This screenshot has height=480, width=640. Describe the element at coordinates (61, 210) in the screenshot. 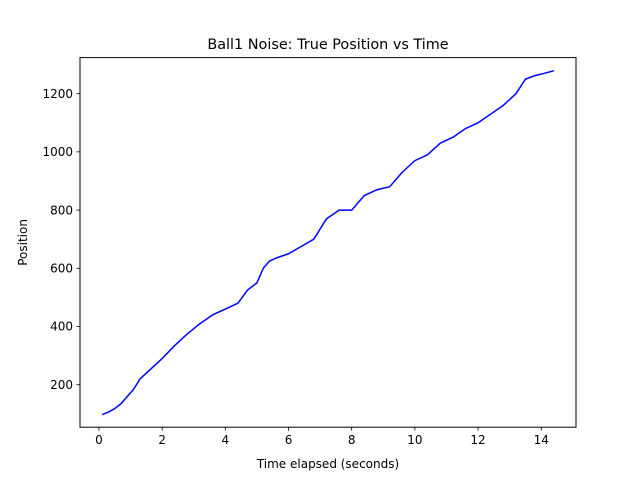

I see `y-tick-label: 800` at that location.